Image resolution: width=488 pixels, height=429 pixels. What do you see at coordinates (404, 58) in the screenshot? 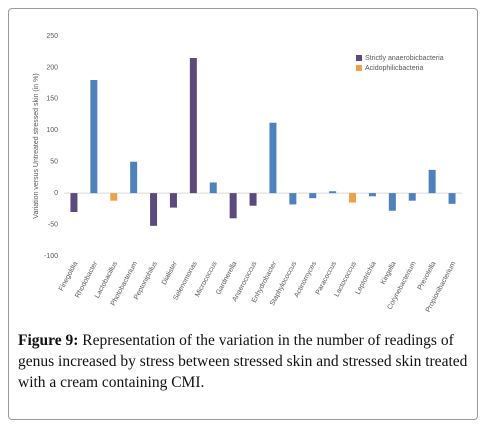
I see `legend-label: Strictly anaerobicbacteria` at bounding box center [404, 58].